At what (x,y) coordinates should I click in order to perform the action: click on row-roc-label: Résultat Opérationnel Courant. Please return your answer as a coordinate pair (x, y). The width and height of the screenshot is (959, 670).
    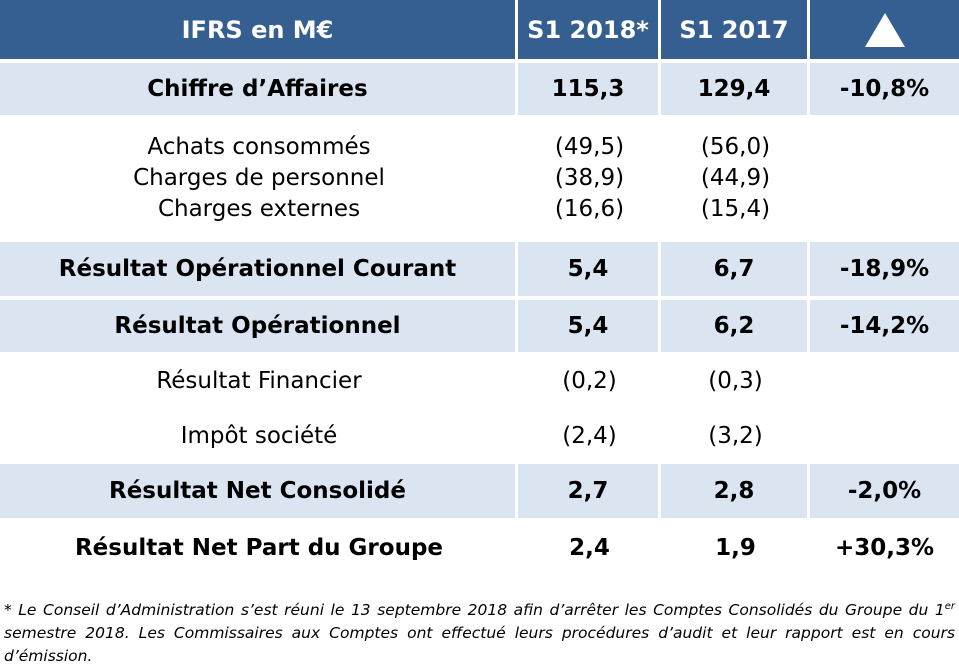
    Looking at the image, I should click on (257, 269).